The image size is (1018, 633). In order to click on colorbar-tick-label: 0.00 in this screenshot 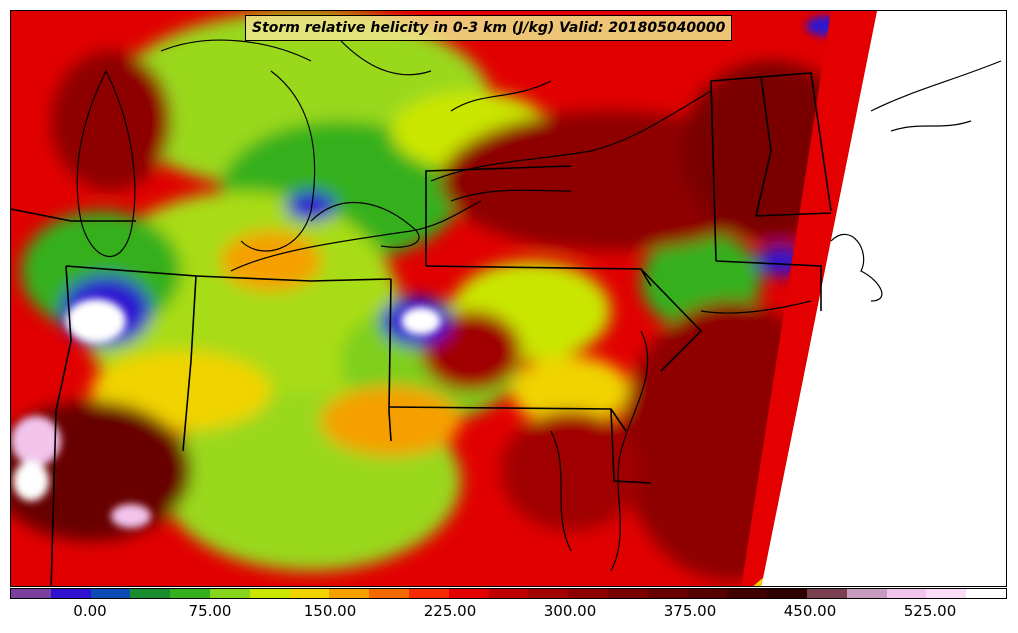, I will do `click(90, 611)`.